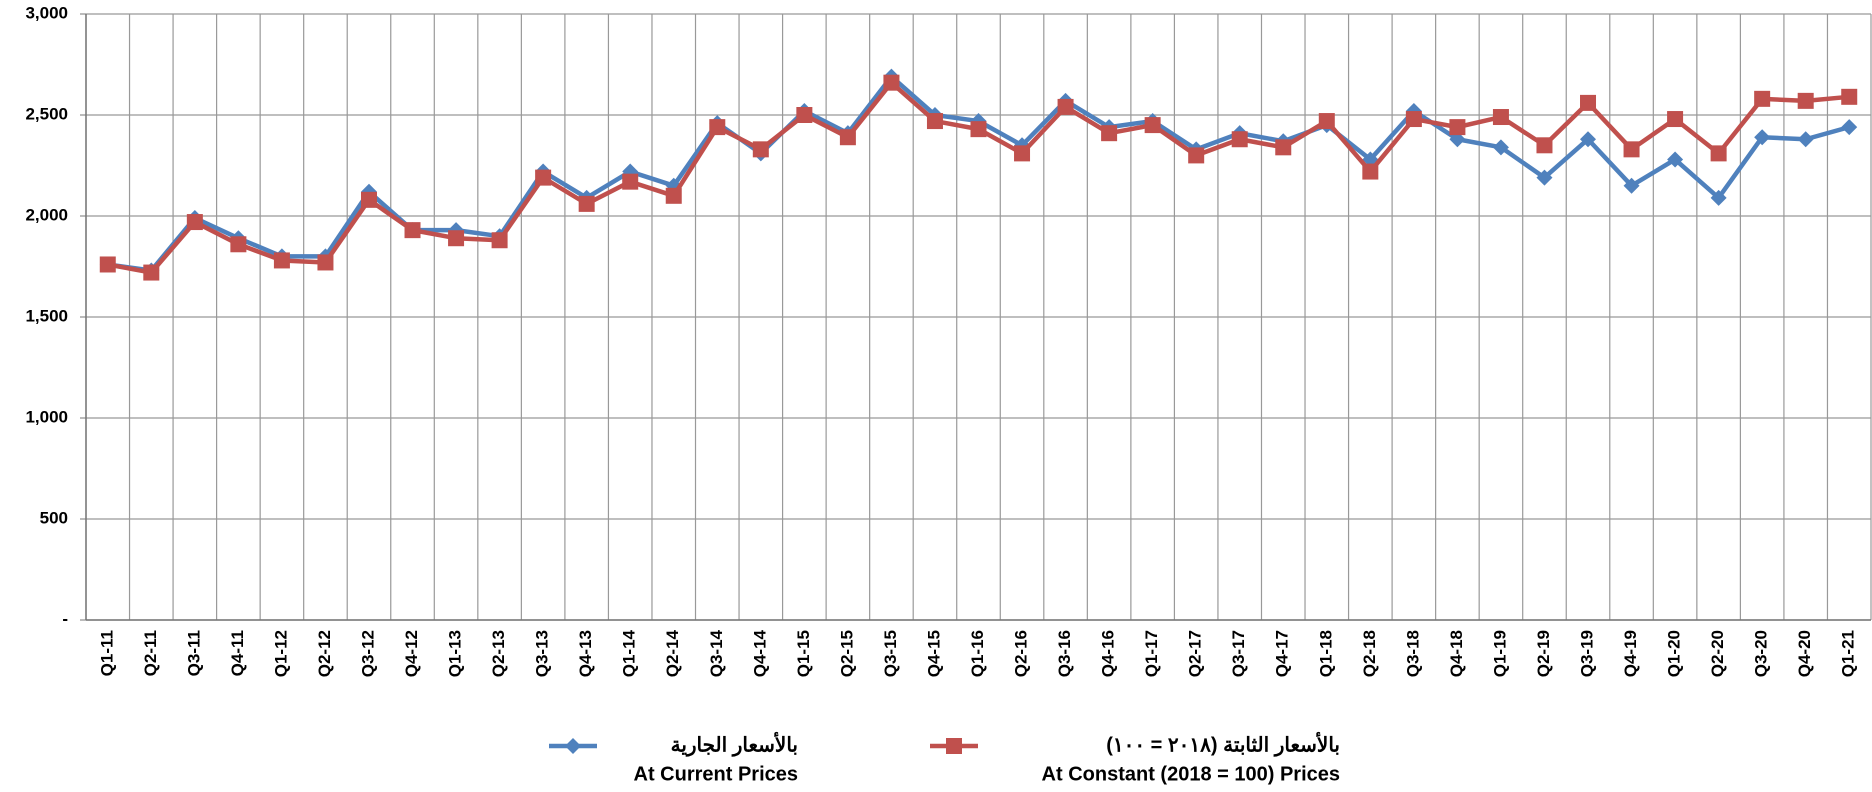  What do you see at coordinates (324, 653) in the screenshot?
I see `x-tick-label: Q2-12` at bounding box center [324, 653].